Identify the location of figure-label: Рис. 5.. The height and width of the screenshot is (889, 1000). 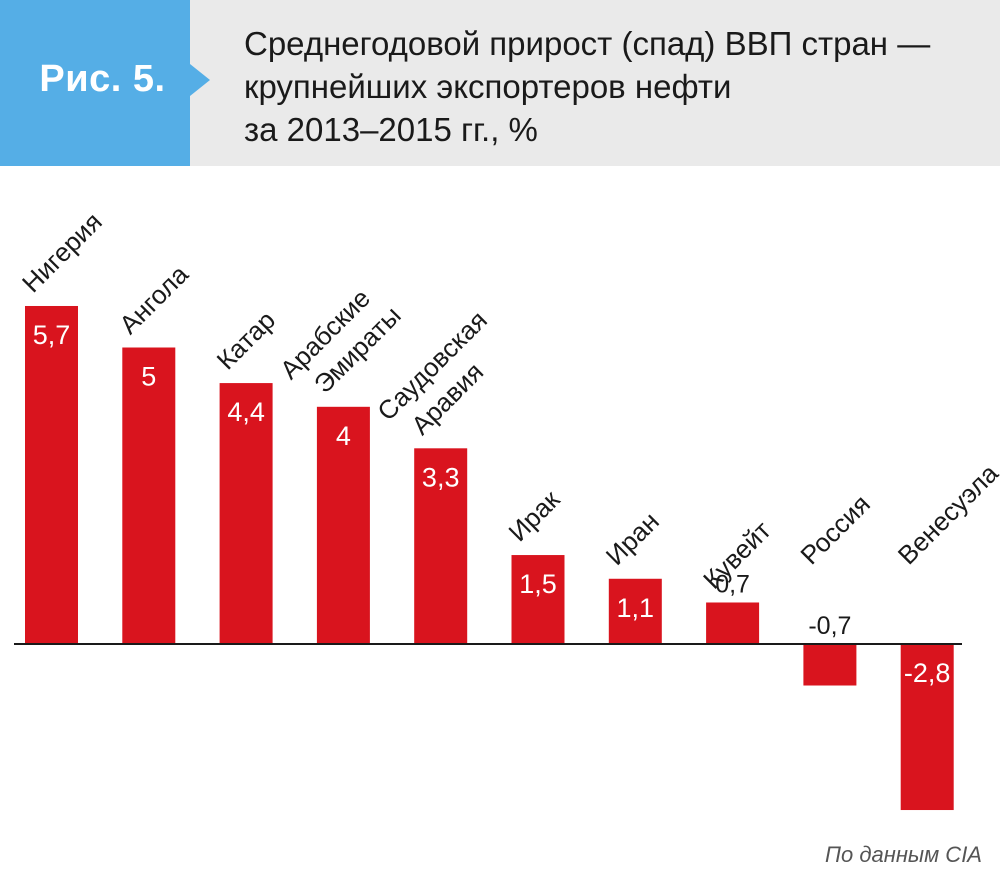
(102, 79).